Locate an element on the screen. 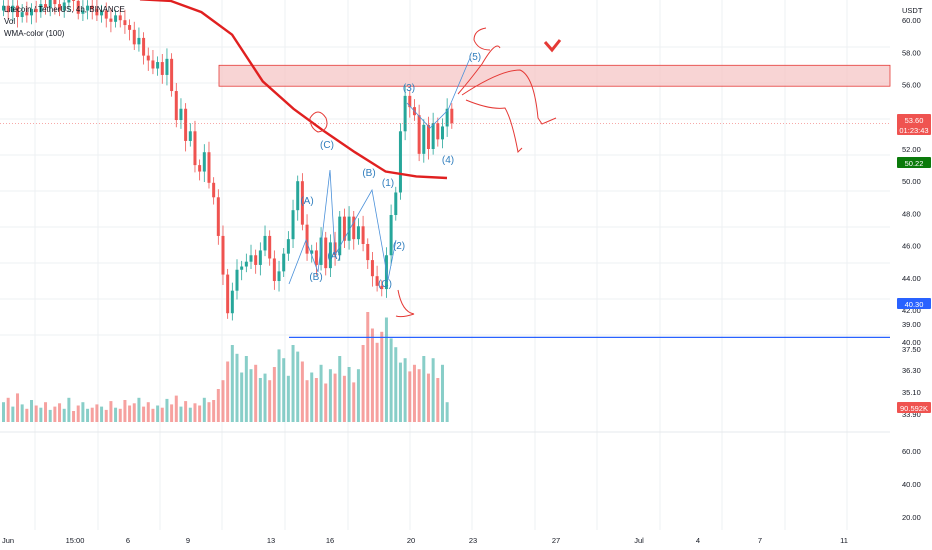  countdown-value: 01:23:43 is located at coordinates (913, 130).